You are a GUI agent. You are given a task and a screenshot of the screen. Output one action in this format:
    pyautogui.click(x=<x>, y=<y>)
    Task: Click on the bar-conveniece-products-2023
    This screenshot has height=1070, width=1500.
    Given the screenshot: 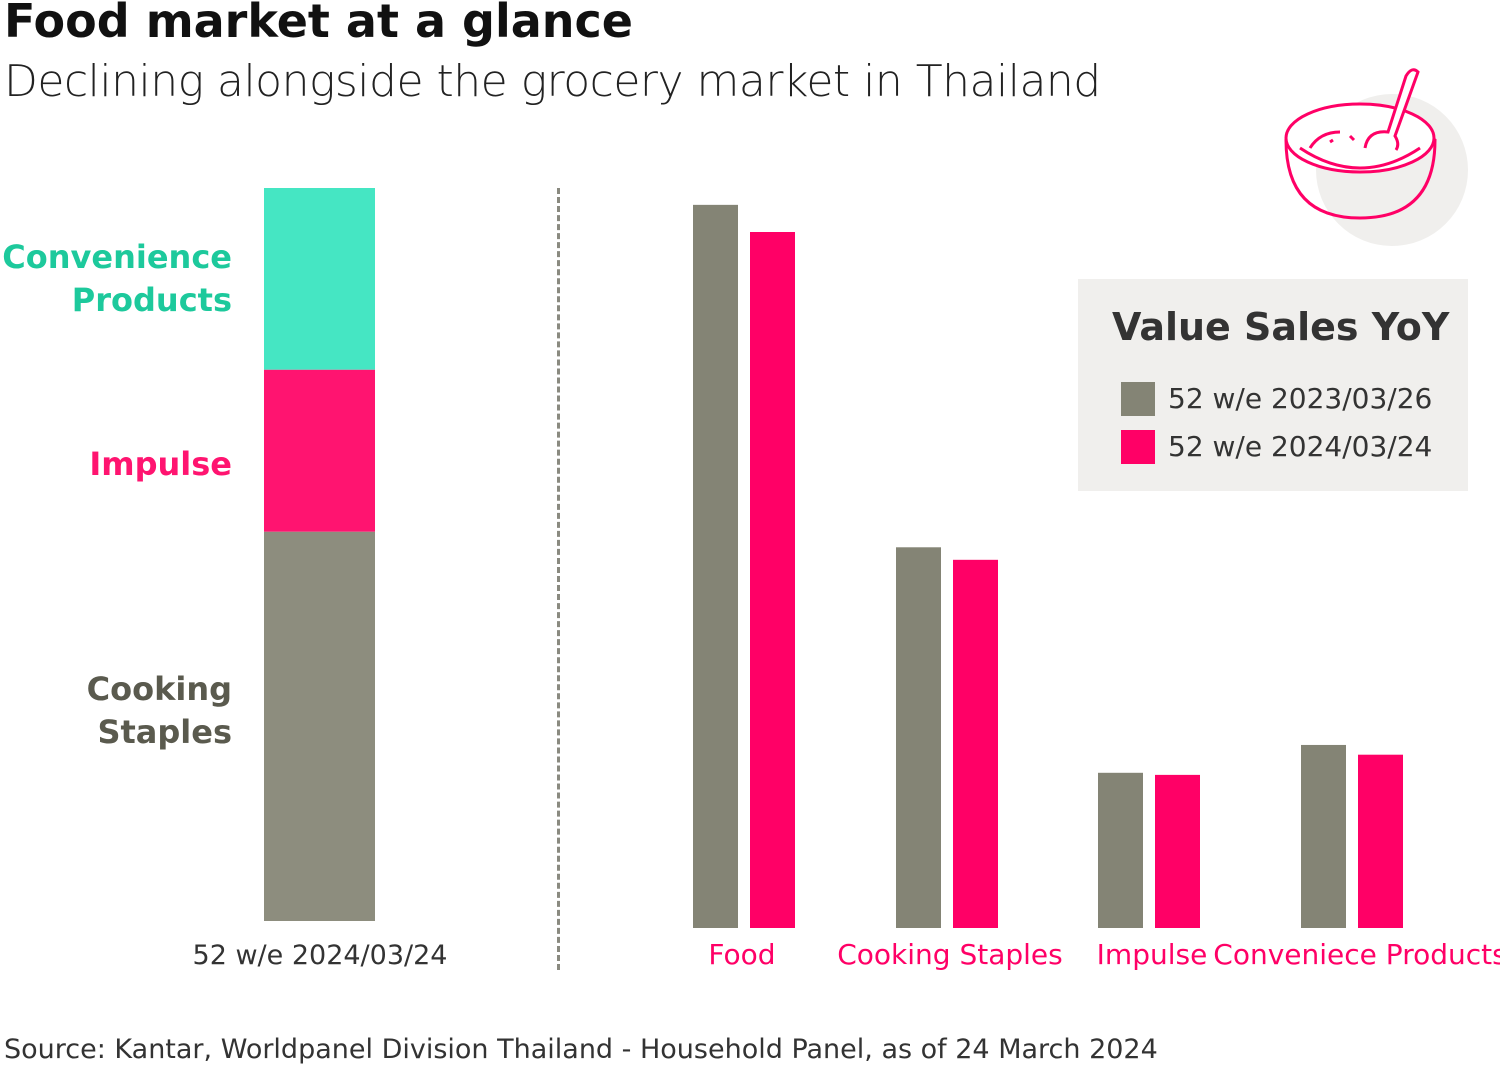 What is the action you would take?
    pyautogui.click(x=1323, y=836)
    